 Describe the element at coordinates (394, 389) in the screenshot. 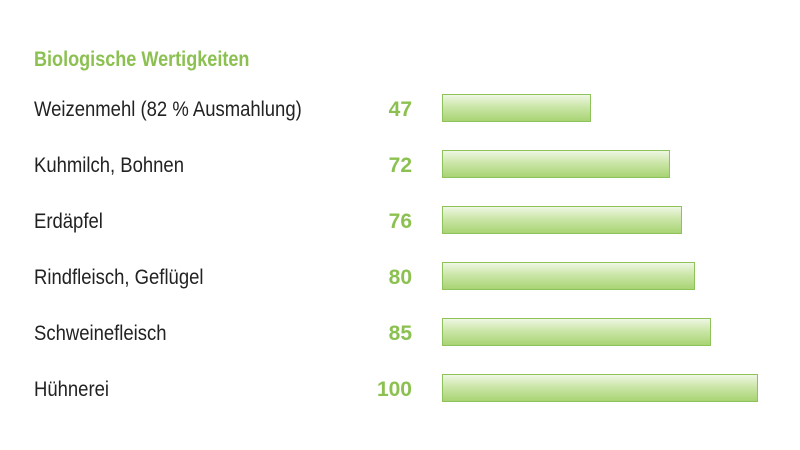

I see `value-label: 100` at that location.